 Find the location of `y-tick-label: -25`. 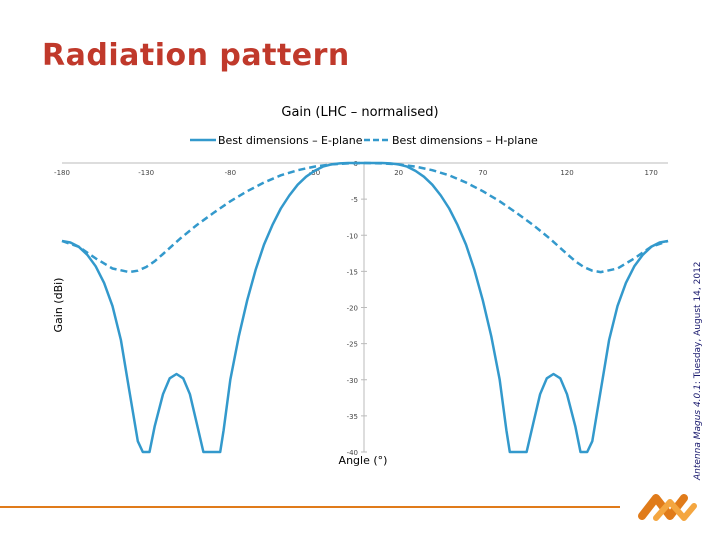

y-tick-label: -25 is located at coordinates (352, 345).